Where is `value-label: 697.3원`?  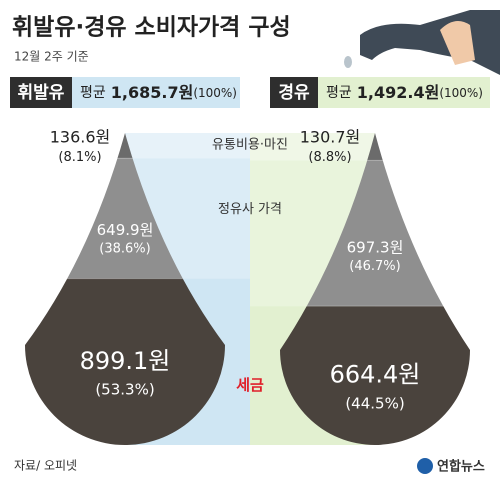 value-label: 697.3원 is located at coordinates (375, 247).